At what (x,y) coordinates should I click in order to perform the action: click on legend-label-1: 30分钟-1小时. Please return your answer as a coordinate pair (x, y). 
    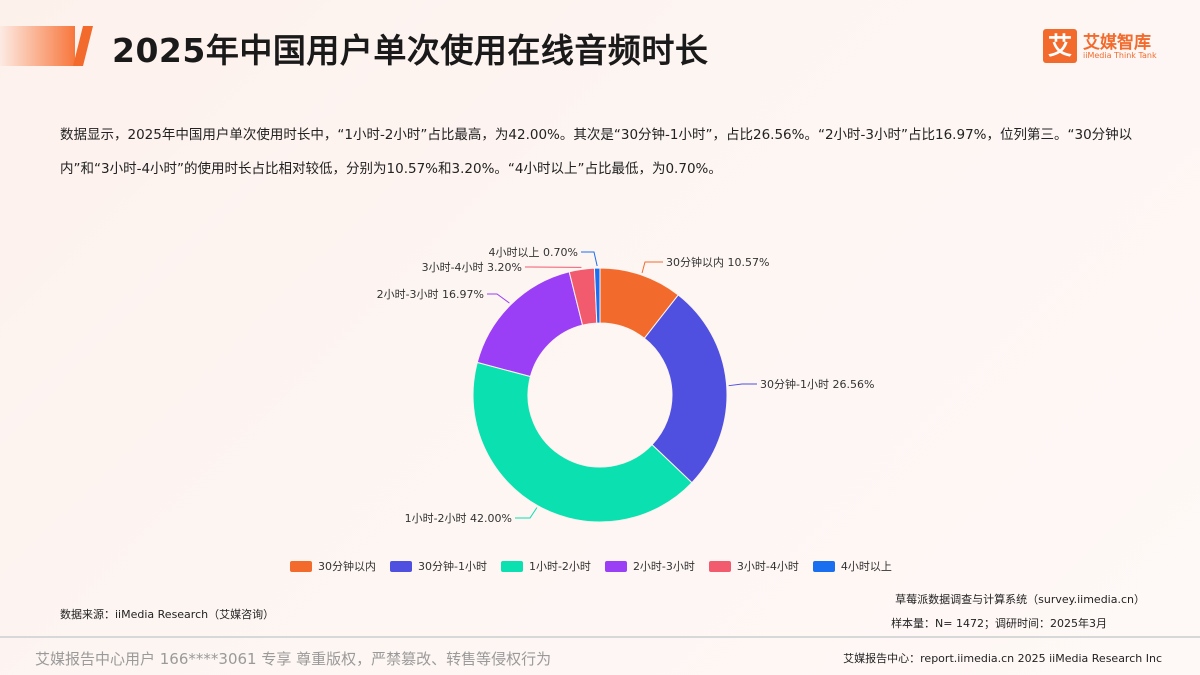
    Looking at the image, I should click on (452, 566).